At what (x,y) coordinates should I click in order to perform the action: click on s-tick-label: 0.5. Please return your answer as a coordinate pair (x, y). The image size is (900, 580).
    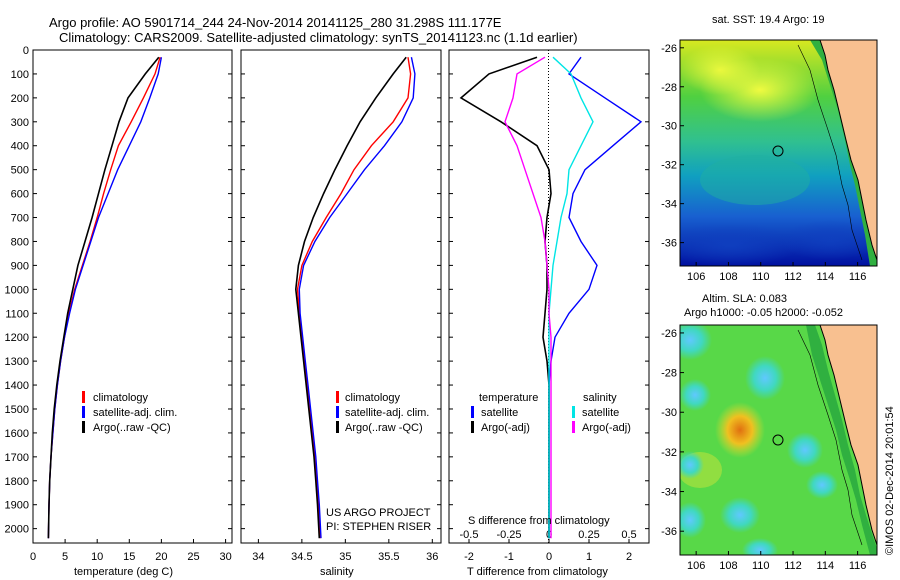
    Looking at the image, I should click on (628, 535).